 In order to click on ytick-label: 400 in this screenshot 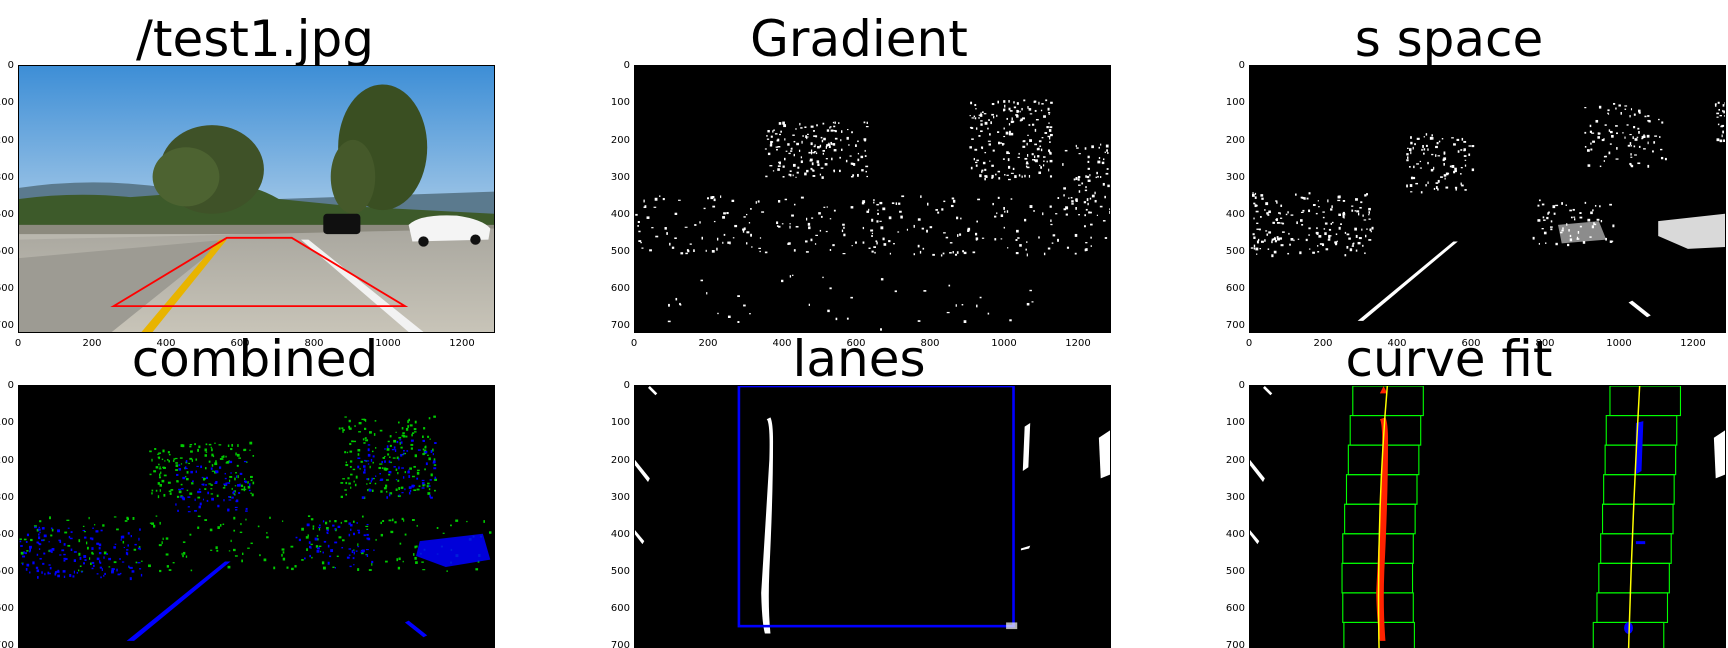, I will do `click(620, 214)`.